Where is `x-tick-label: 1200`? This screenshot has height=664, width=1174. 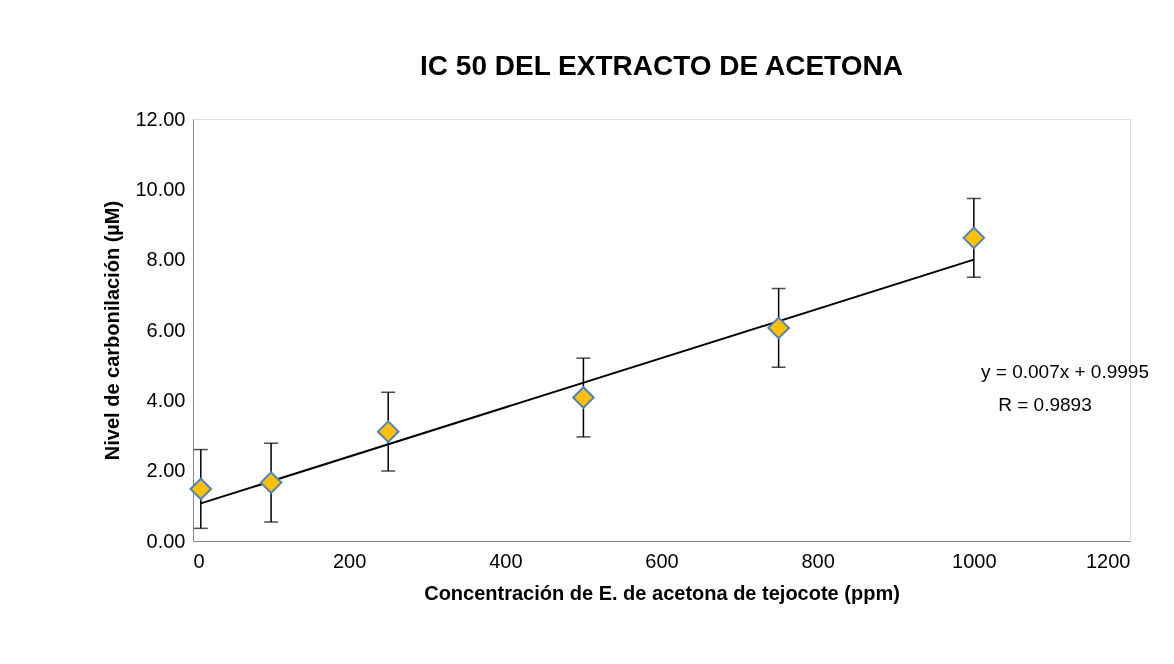
x-tick-label: 1200 is located at coordinates (1108, 560).